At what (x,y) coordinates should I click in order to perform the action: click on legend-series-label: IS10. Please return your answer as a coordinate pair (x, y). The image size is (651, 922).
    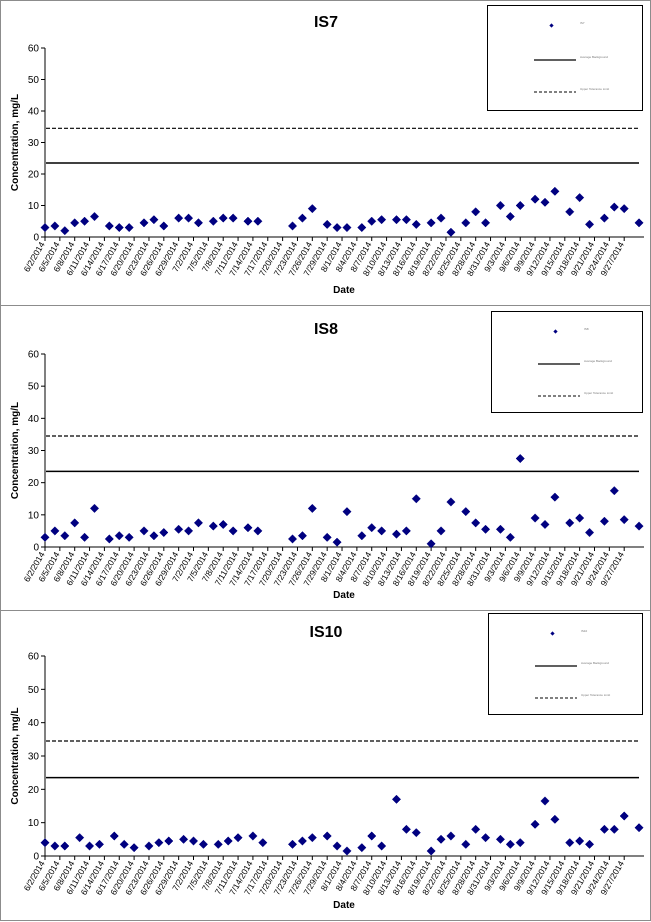
    Looking at the image, I should click on (584, 631).